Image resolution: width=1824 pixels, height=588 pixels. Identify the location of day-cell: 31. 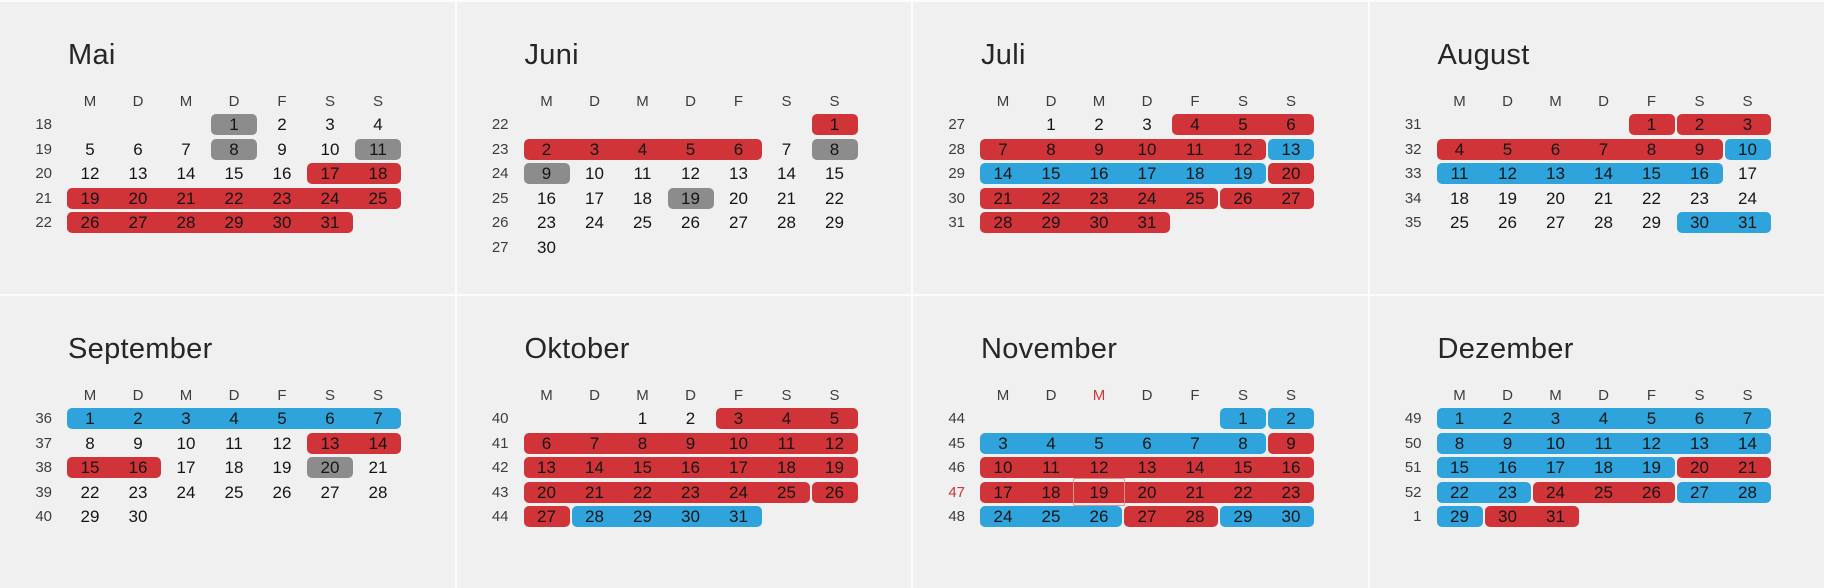
(1555, 516).